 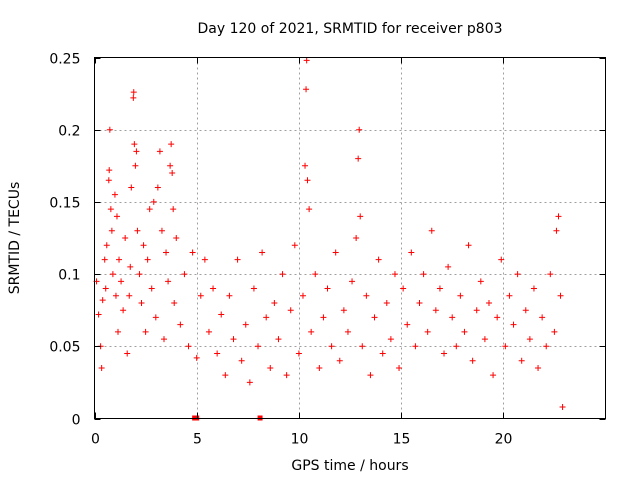 I want to click on y-tick-labels: 0 0.05 0.1 0.15 0.2 0.25, so click(x=64, y=240).